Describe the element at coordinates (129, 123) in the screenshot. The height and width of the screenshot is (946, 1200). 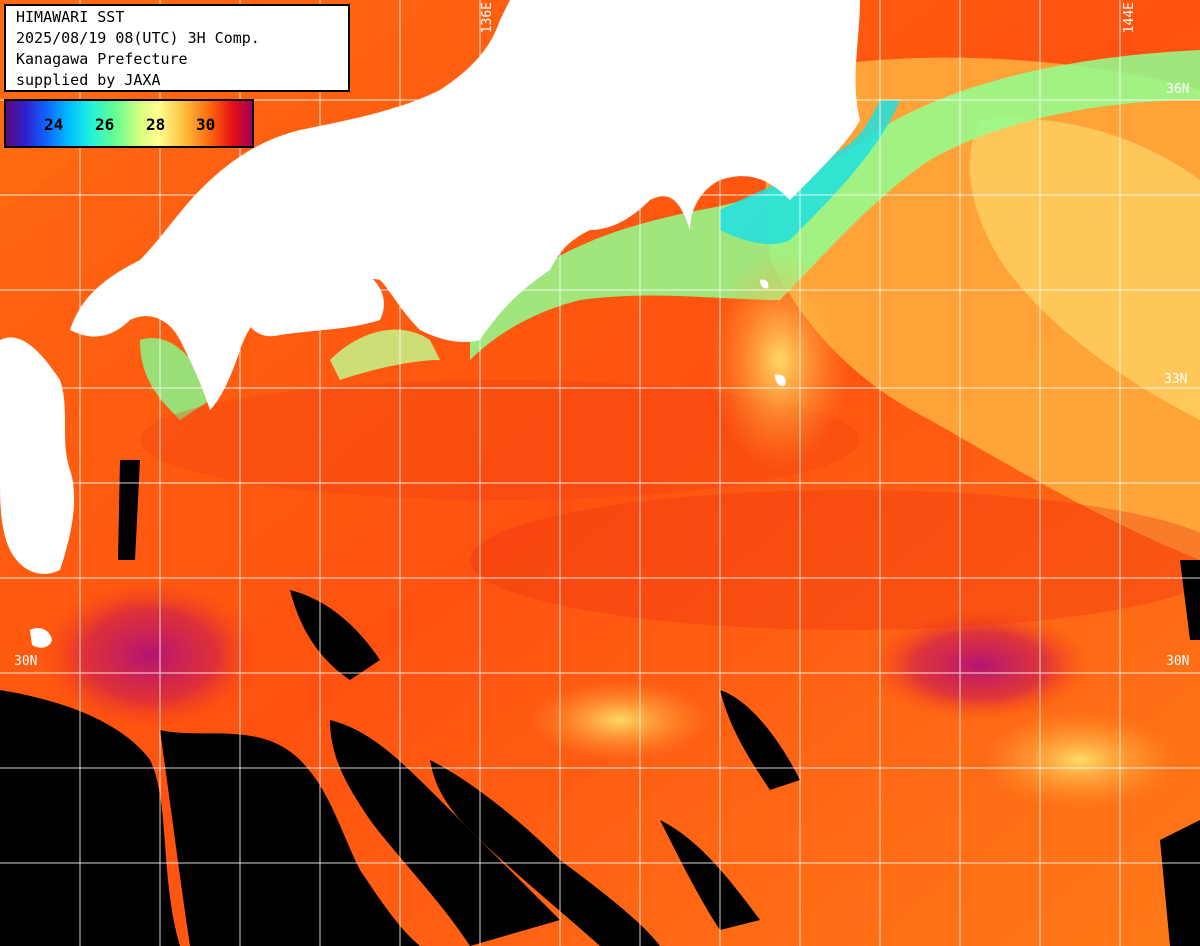
I see `sst-colorbar: 24 26 28 30` at that location.